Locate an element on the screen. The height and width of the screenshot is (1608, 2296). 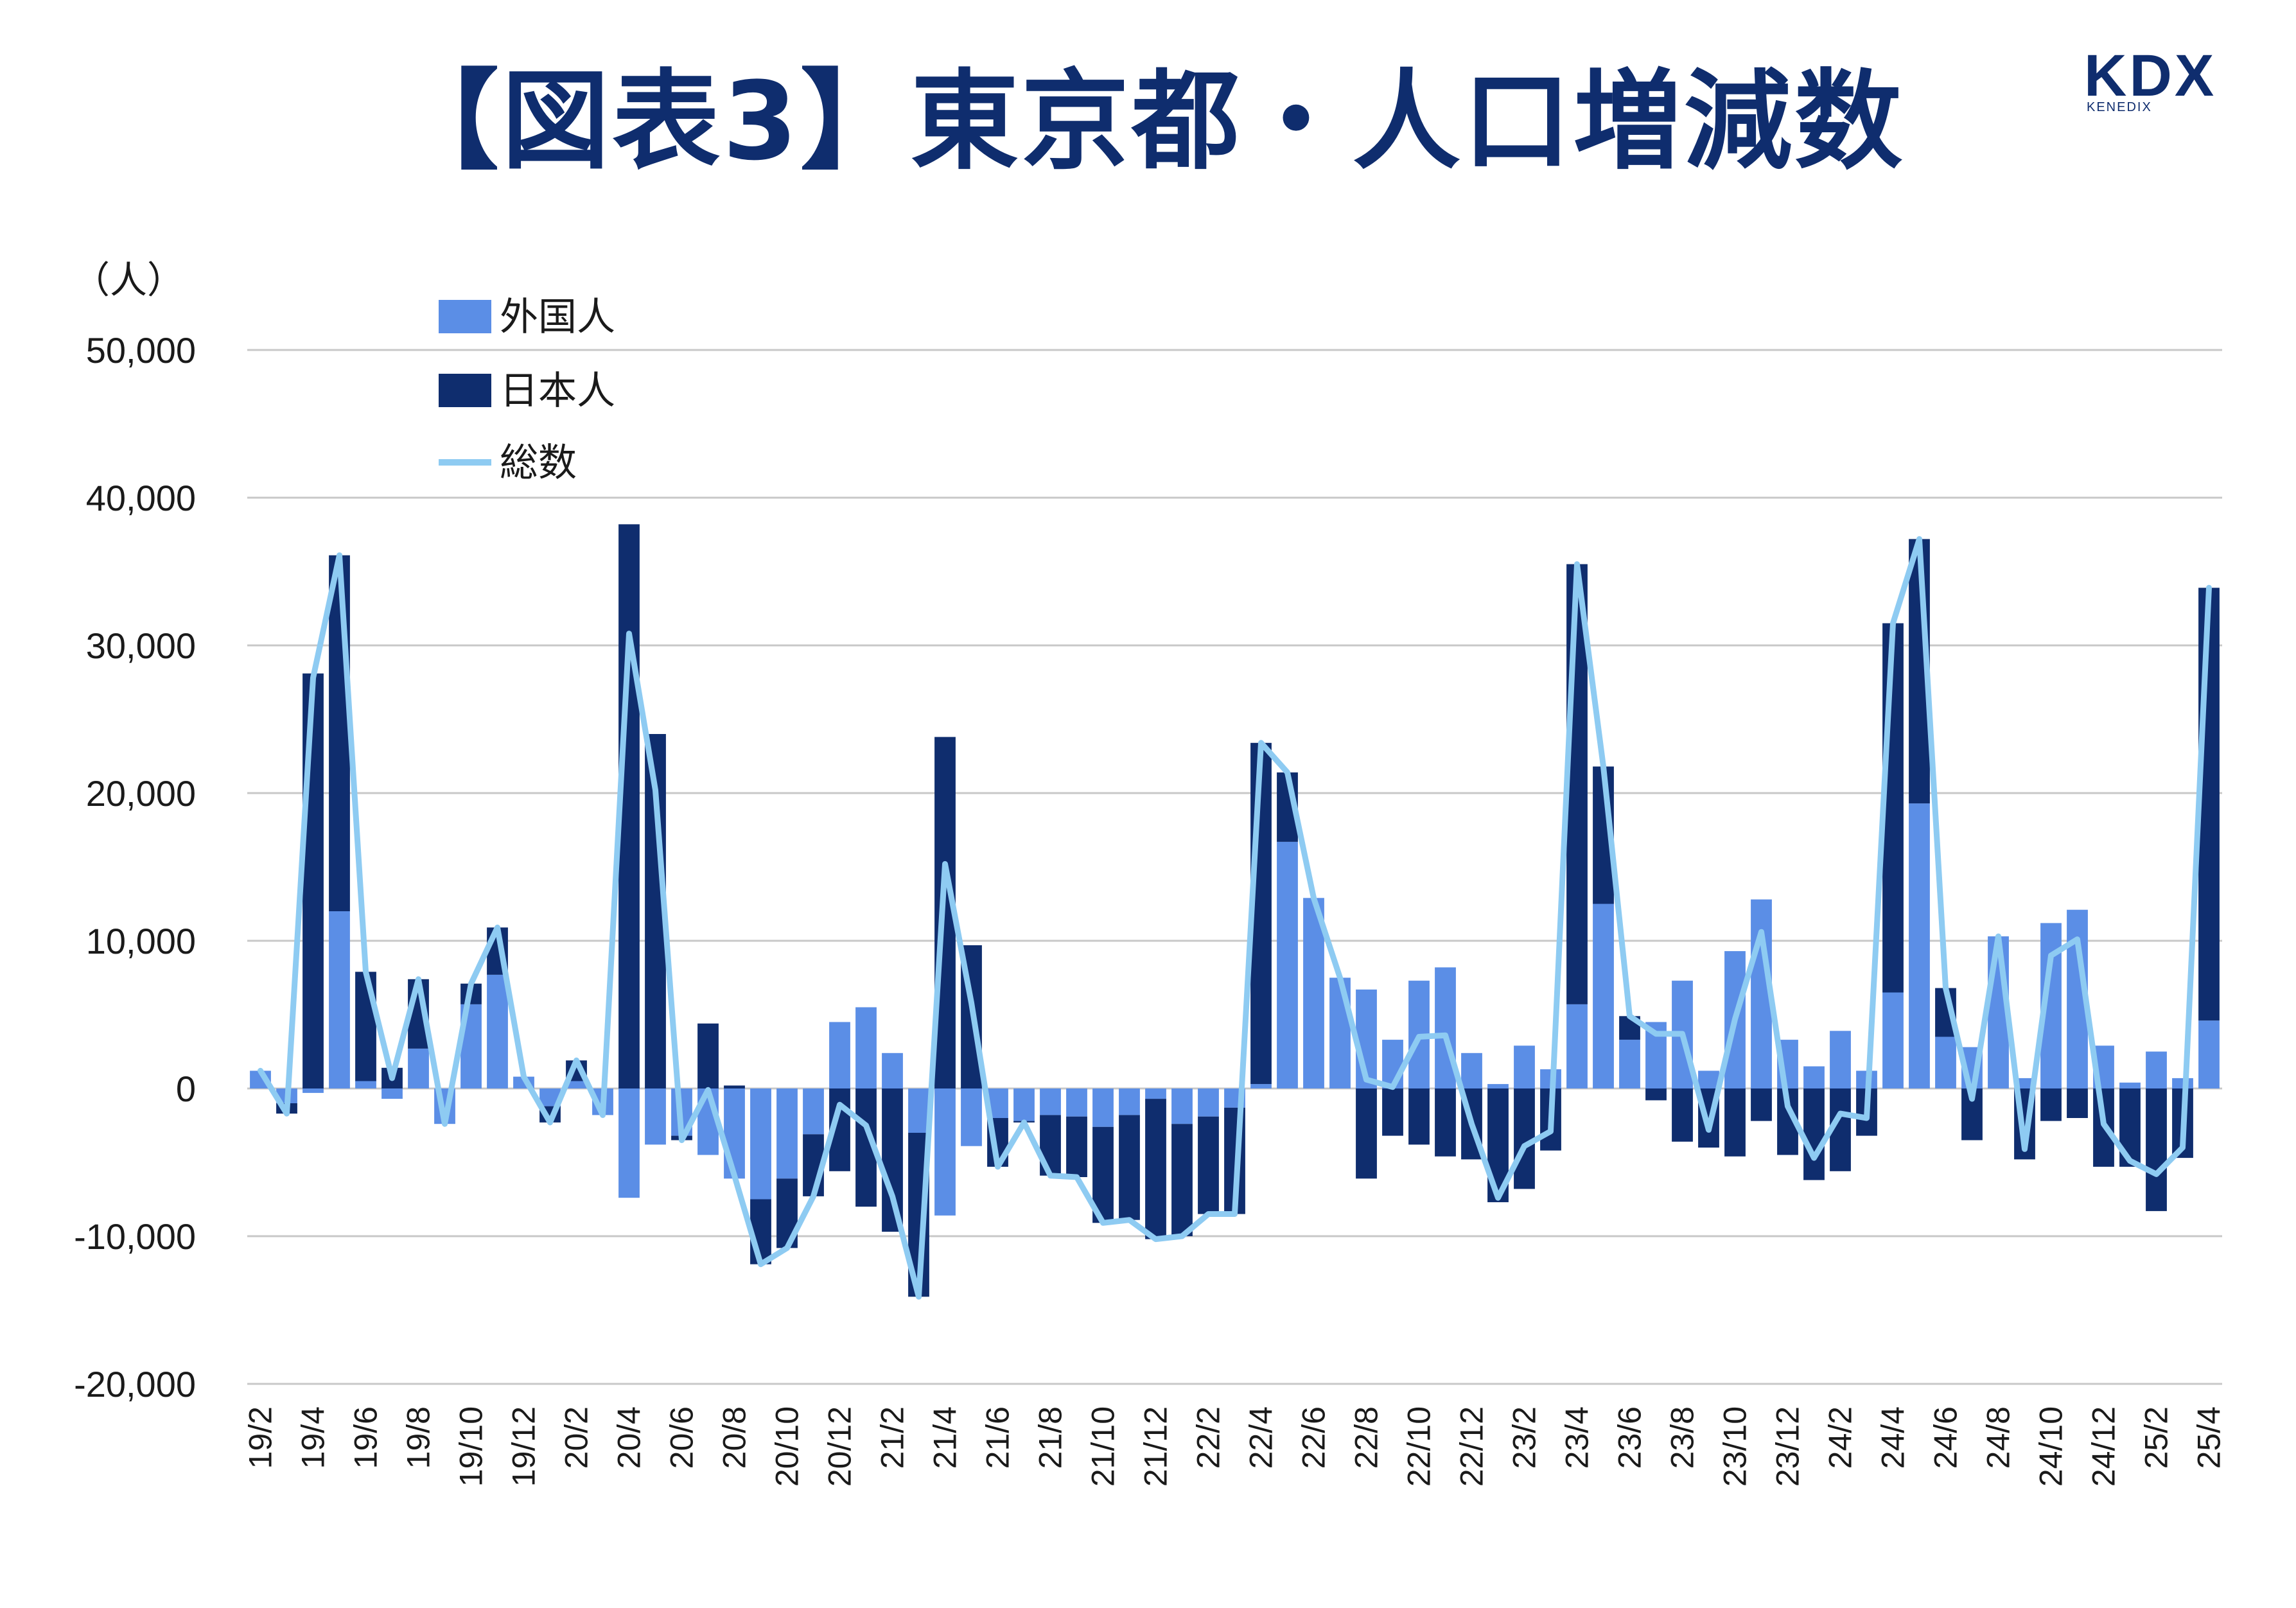
x-tick-label: 23/4 is located at coordinates (1577, 1437).